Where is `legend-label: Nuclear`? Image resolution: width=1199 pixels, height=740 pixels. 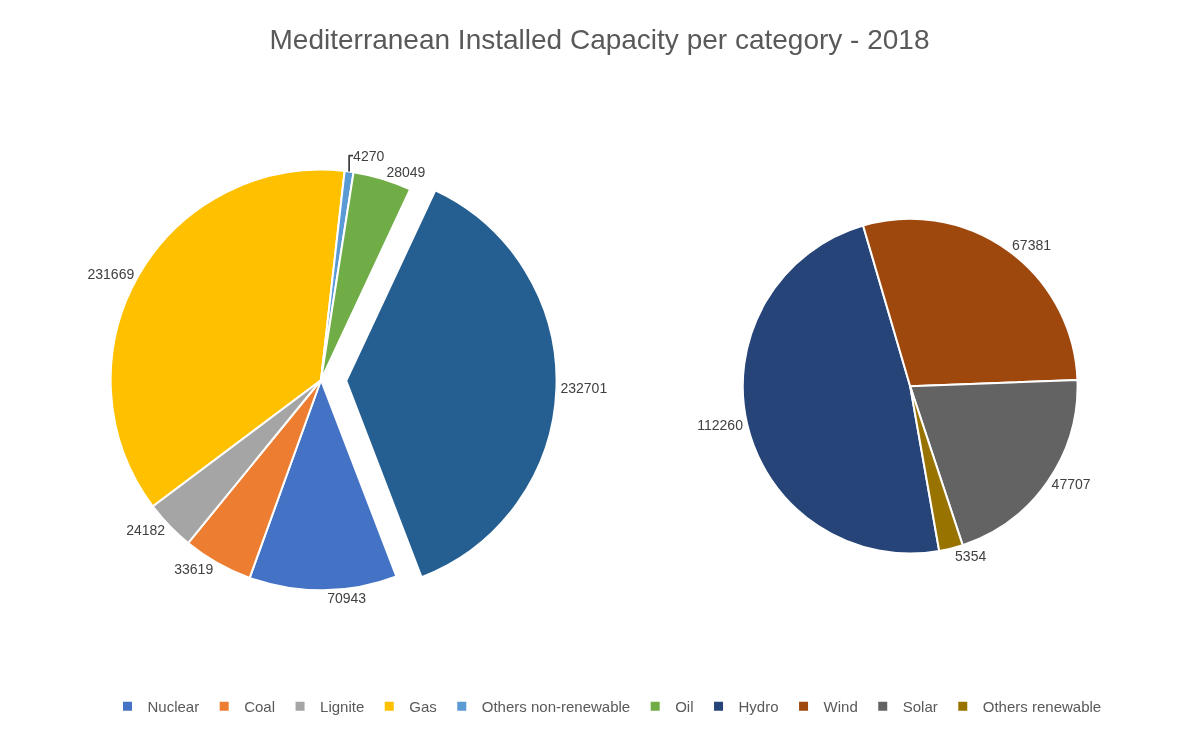
legend-label: Nuclear is located at coordinates (173, 707).